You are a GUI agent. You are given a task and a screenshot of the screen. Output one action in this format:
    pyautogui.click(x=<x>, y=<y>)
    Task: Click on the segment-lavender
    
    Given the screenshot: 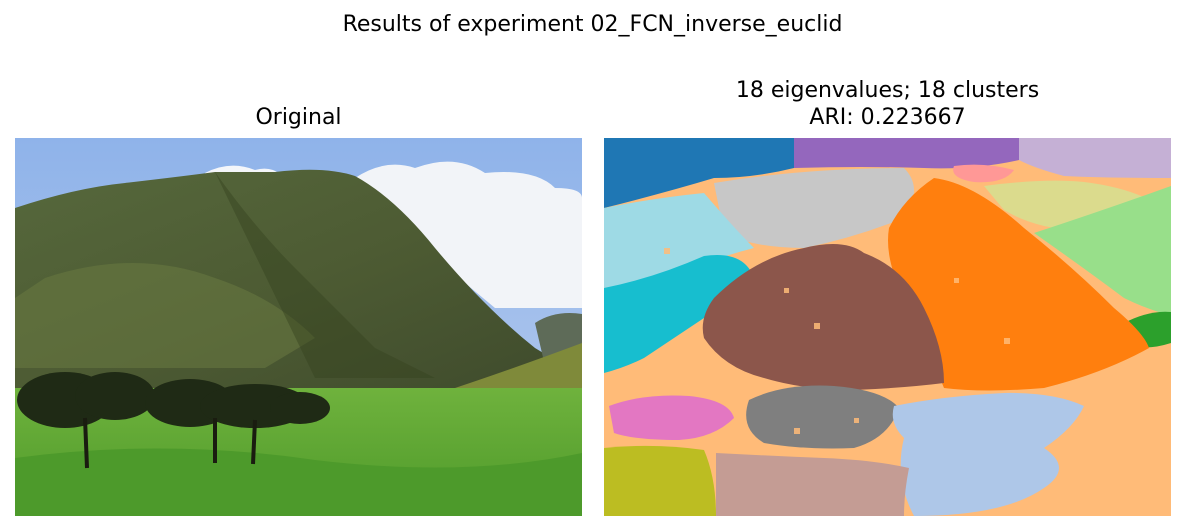 What is the action you would take?
    pyautogui.click(x=1095, y=158)
    